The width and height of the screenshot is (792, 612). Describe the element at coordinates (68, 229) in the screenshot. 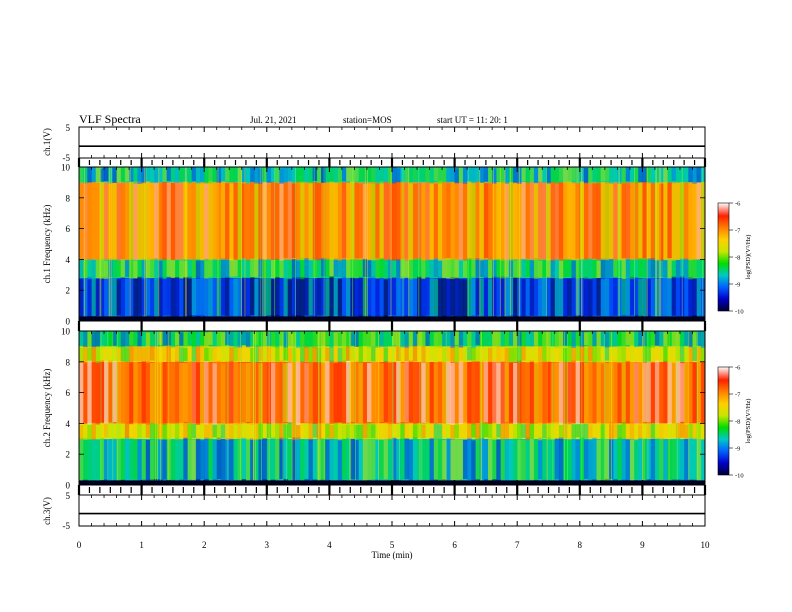

I see `ch1-ytick-label: 6` at that location.